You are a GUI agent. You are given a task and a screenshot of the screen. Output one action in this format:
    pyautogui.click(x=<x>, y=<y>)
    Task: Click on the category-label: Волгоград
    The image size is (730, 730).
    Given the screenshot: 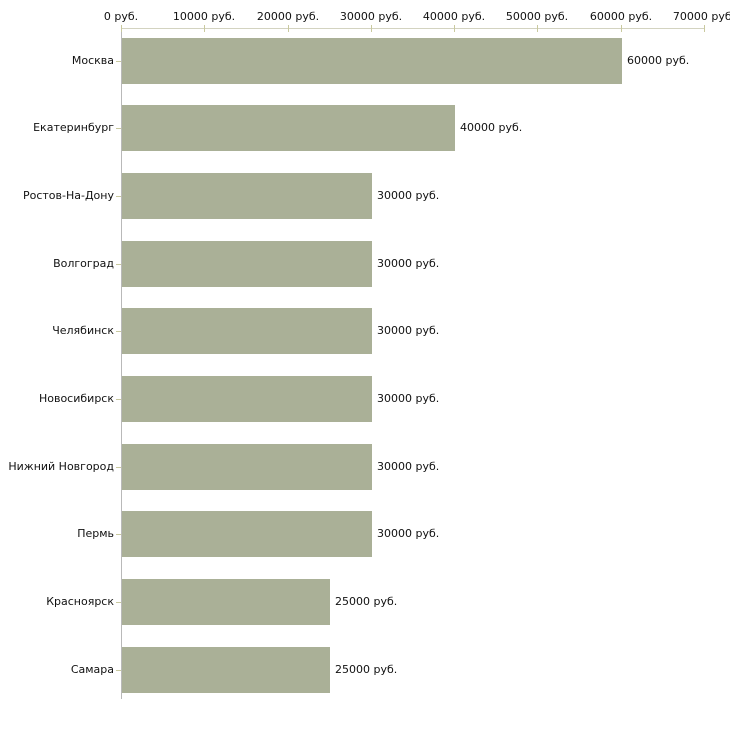 What is the action you would take?
    pyautogui.click(x=83, y=263)
    